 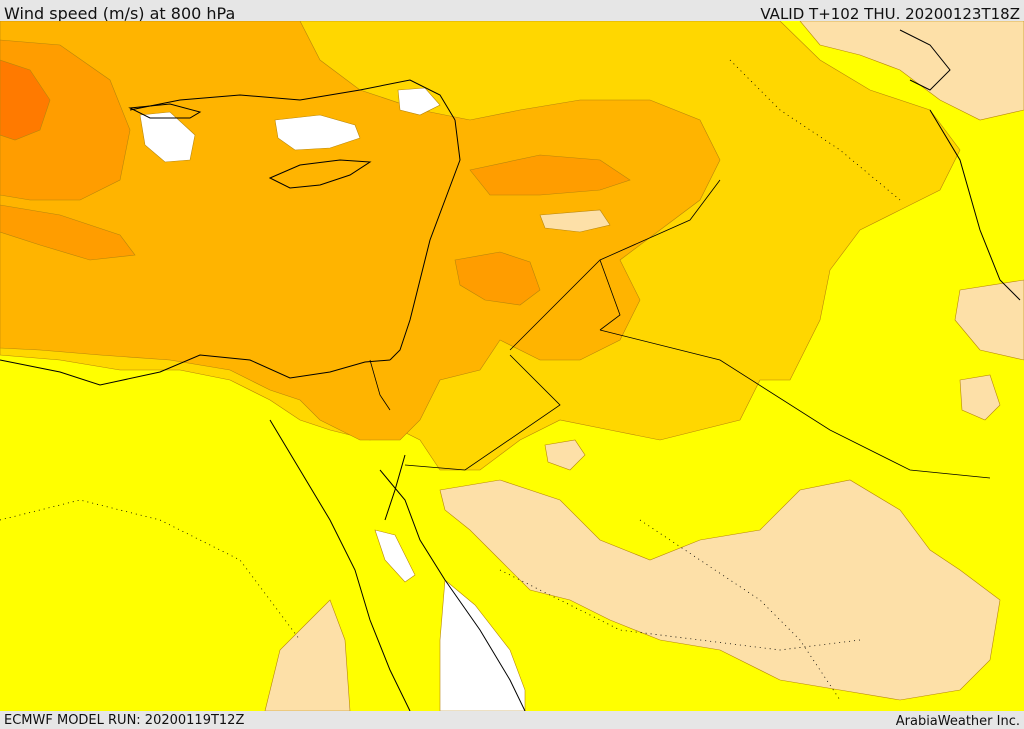 I want to click on valid-time: VALID T+102 THU. 20200123T18Z, so click(x=890, y=14).